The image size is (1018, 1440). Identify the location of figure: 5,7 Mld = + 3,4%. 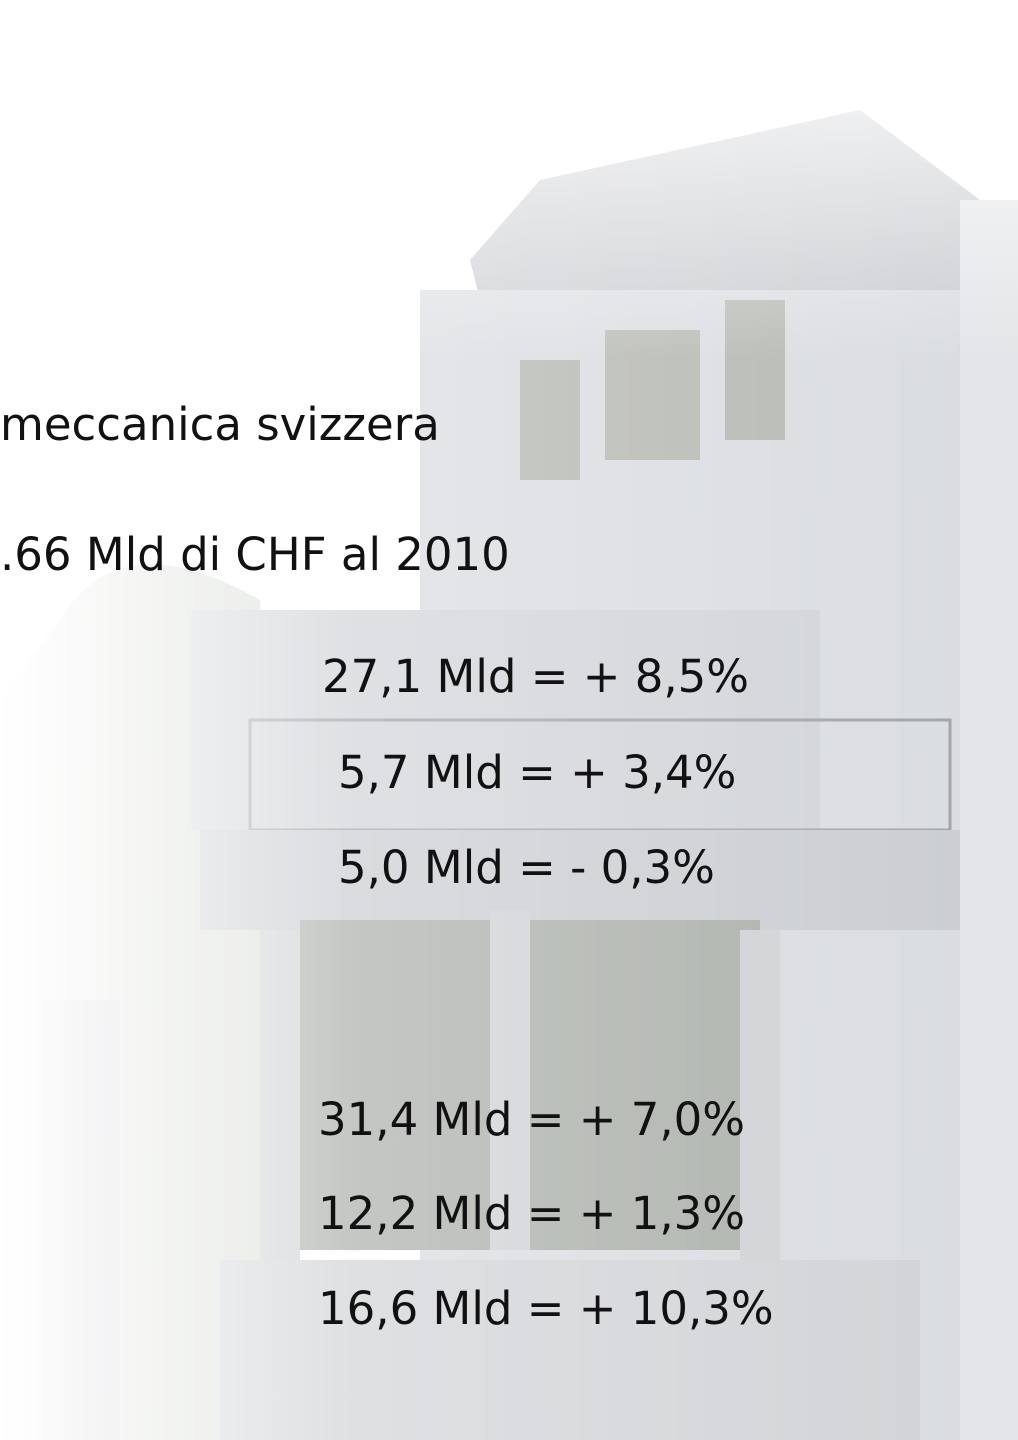
(537, 772).